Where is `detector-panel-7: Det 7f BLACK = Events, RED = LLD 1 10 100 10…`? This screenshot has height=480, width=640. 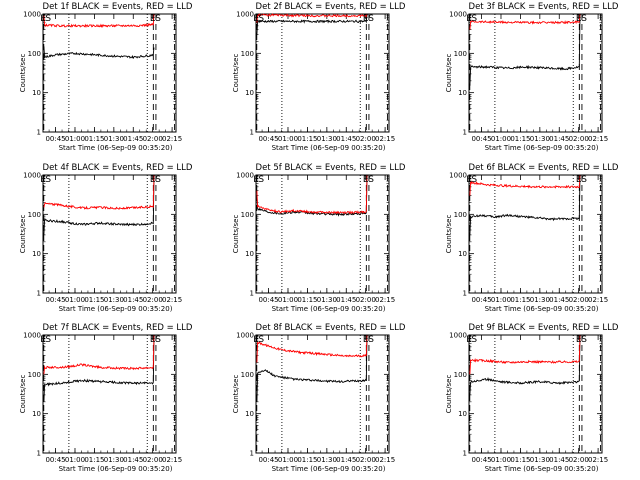 detector-panel-7: Det 7f BLACK = Events, RED = LLD 1 10 100 10… is located at coordinates (106, 398).